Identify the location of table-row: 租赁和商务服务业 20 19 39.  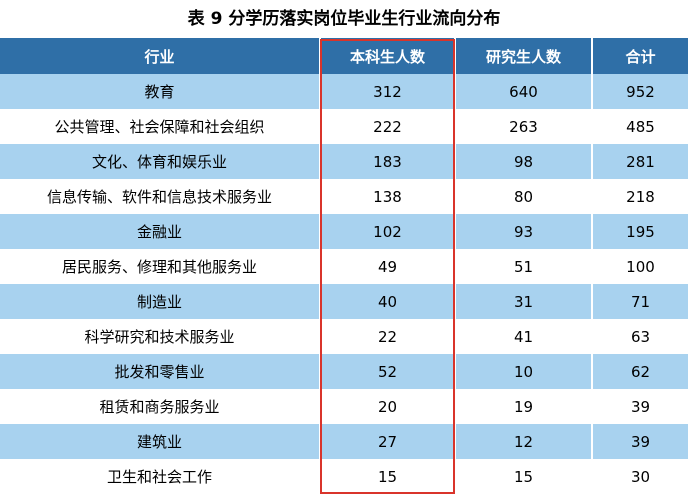
(344, 406).